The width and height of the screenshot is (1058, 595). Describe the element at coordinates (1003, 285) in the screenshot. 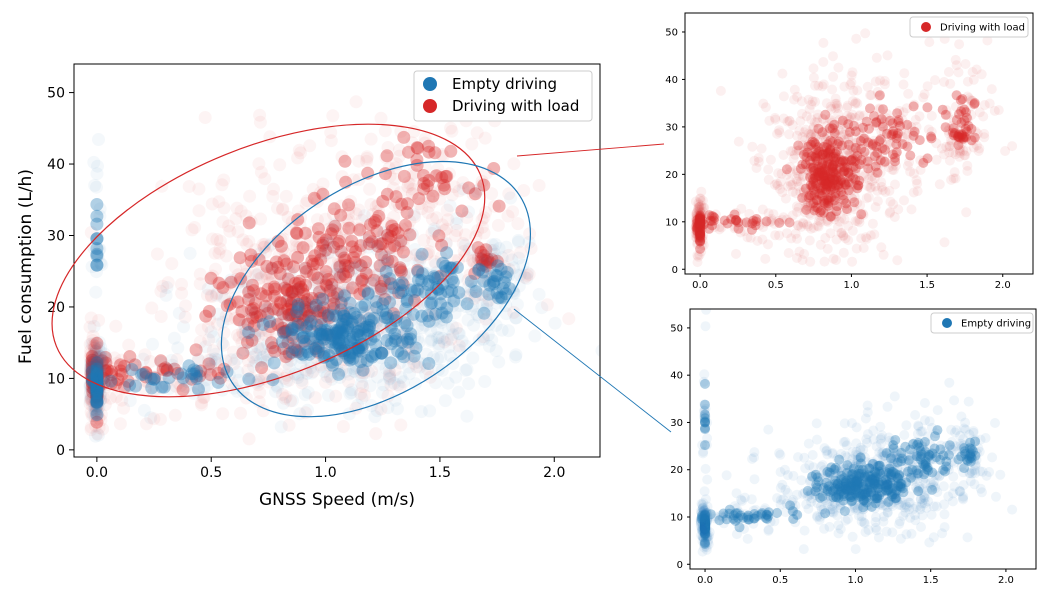

I see `inset-load-xtick-label: 2.0` at that location.